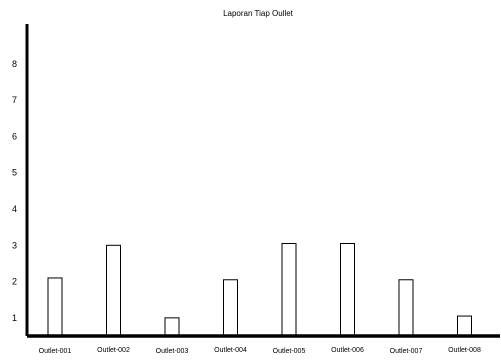 The width and height of the screenshot is (501, 361). I want to click on y-tick-label: 1, so click(14, 318).